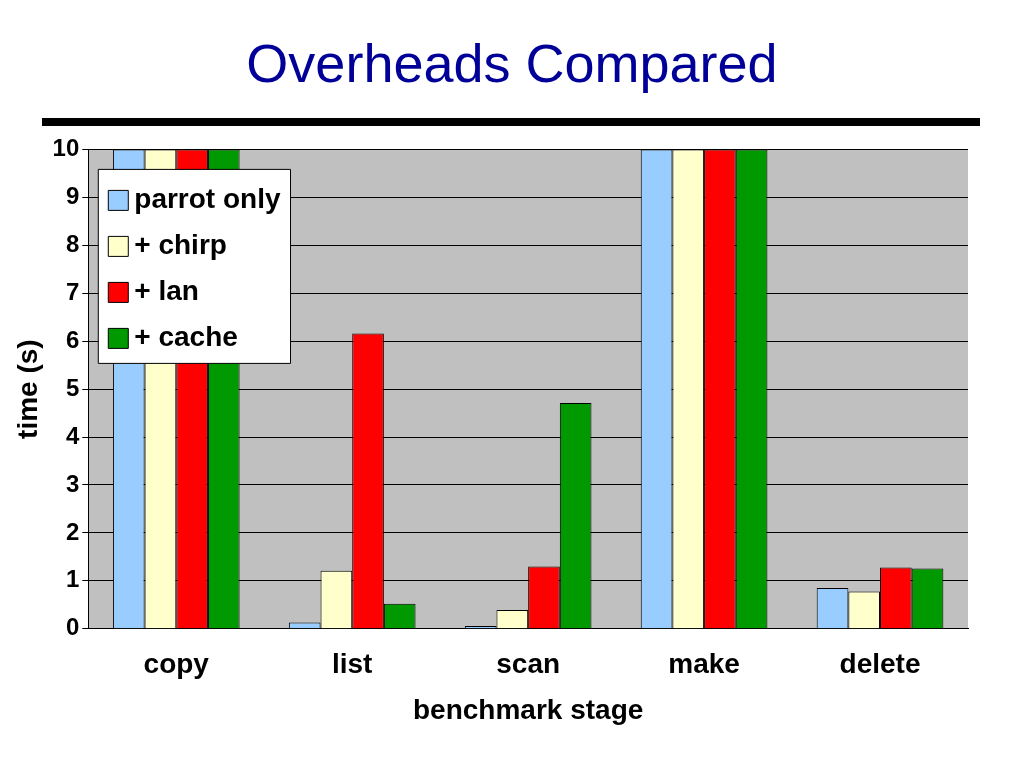 The height and width of the screenshot is (768, 1024). What do you see at coordinates (72, 531) in the screenshot?
I see `y-tick-label: 2` at bounding box center [72, 531].